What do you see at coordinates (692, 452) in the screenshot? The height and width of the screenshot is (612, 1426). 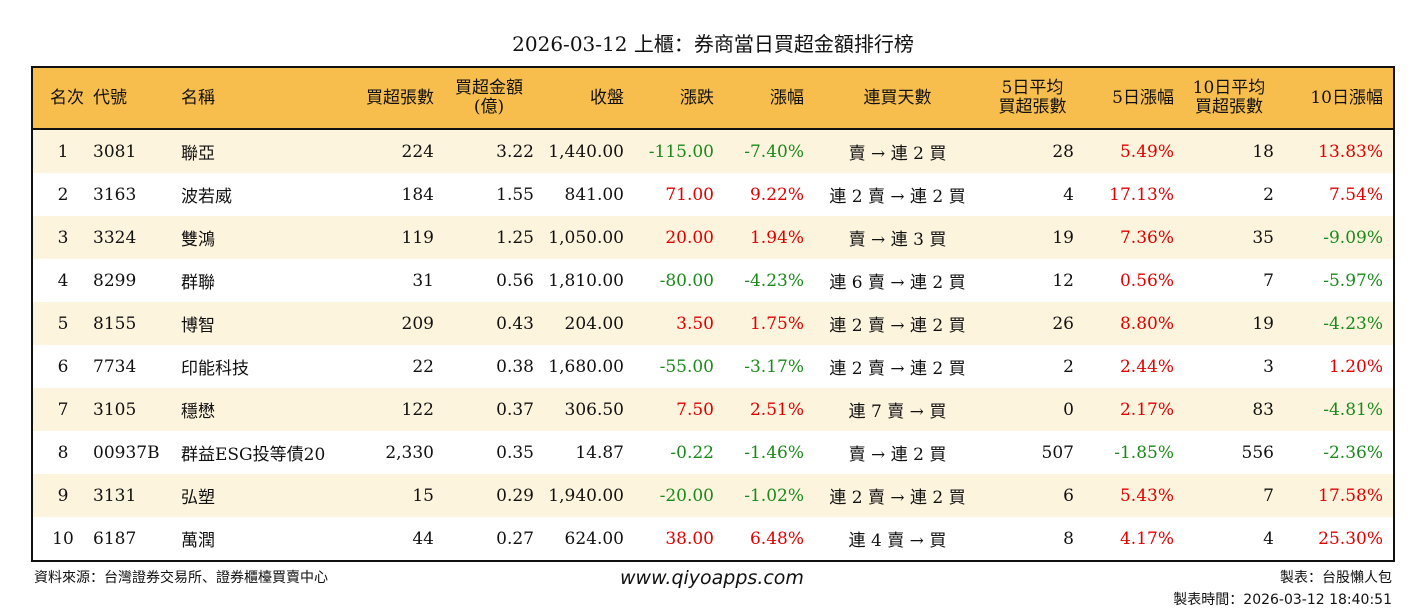 I see `cell-change: -0.22` at bounding box center [692, 452].